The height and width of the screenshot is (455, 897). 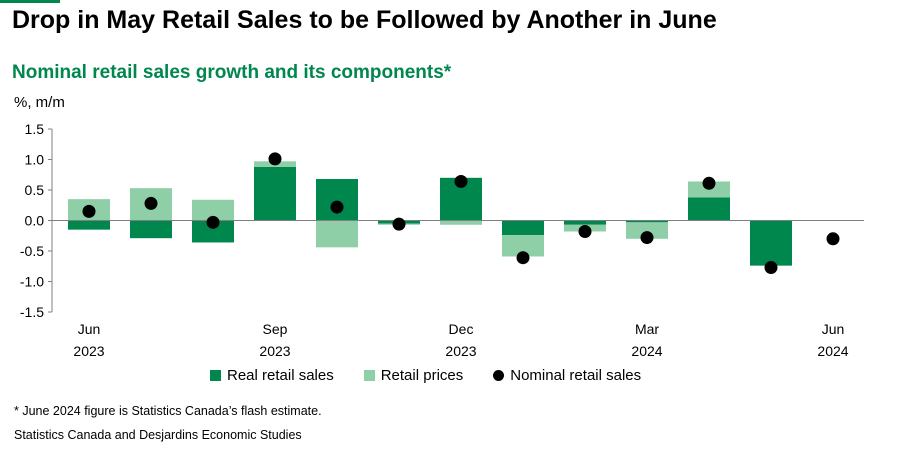 I want to click on y-tick-label: 0.5, so click(x=35, y=190).